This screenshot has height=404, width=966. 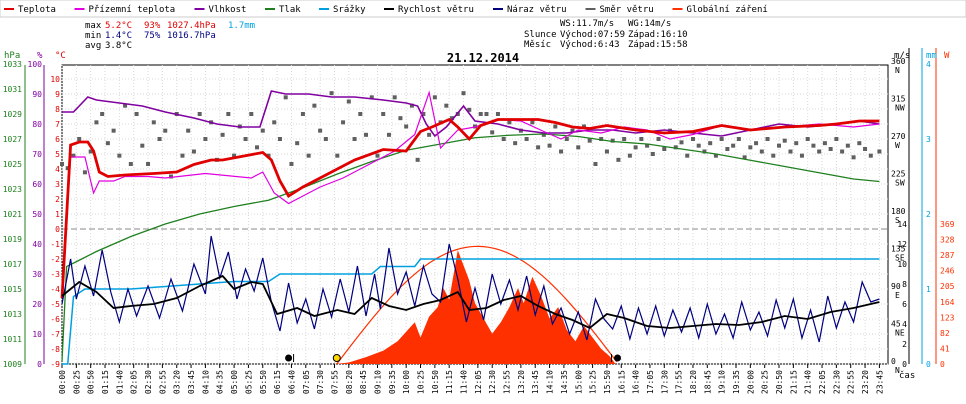 I want to click on x-tick-label: 20:25, so click(x=765, y=382).